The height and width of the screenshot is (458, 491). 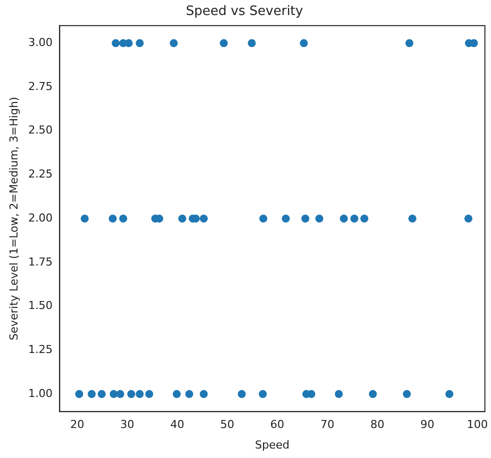 I want to click on x-tick-label: 90, so click(x=427, y=425).